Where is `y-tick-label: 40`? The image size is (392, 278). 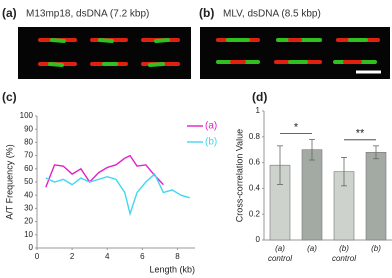 y-tick-label: 40 is located at coordinates (28, 194).